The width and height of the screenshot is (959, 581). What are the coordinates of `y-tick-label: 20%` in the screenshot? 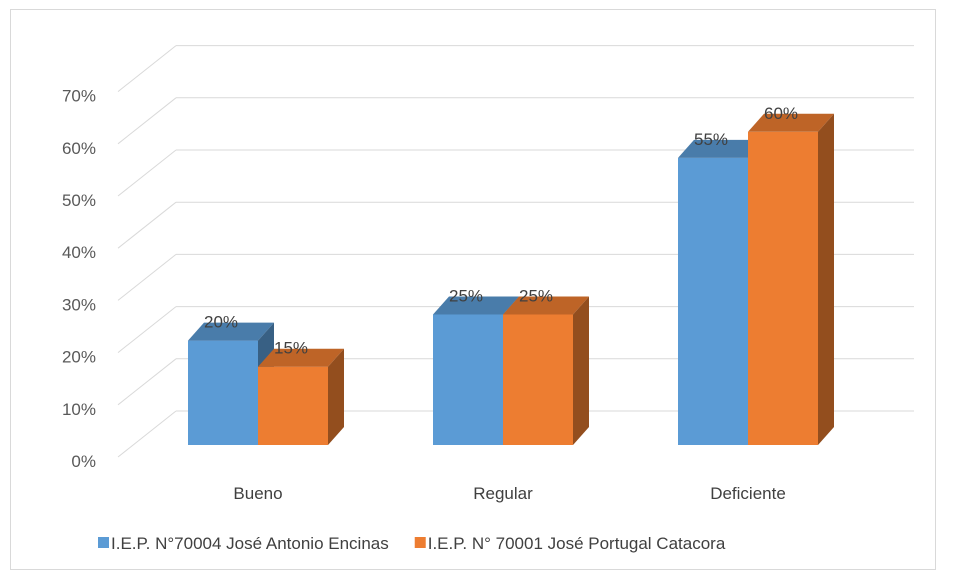 It's located at (79, 357).